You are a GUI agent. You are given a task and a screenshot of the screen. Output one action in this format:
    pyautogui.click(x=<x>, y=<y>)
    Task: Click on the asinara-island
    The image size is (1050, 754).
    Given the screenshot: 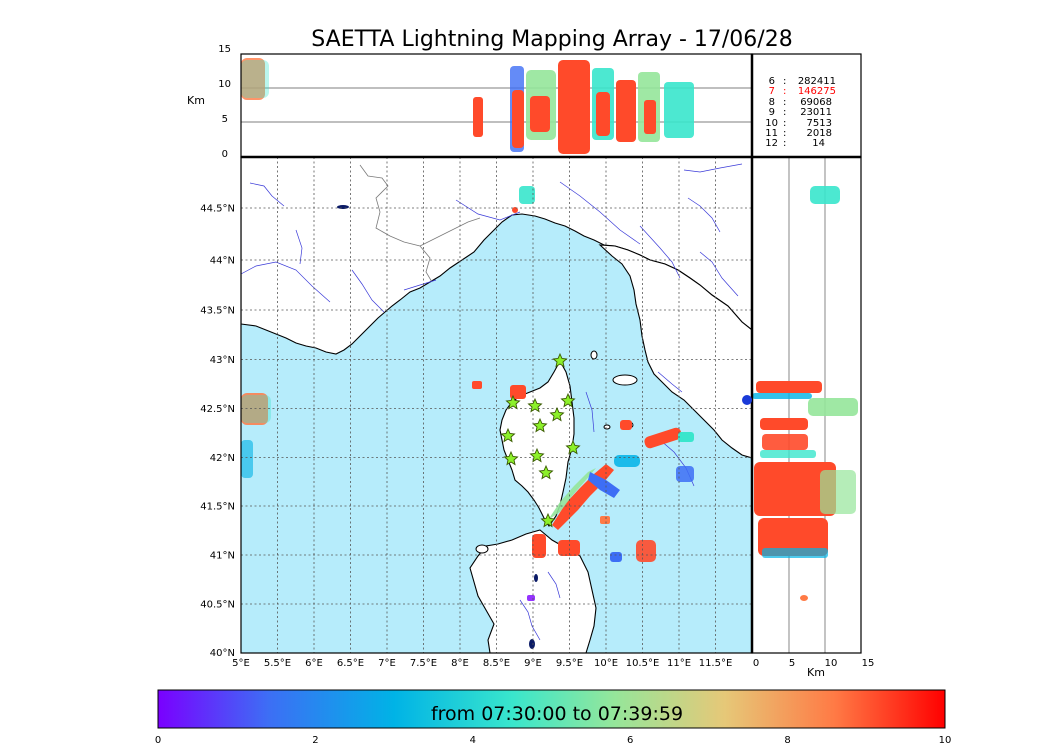 What is the action you would take?
    pyautogui.click(x=482, y=549)
    